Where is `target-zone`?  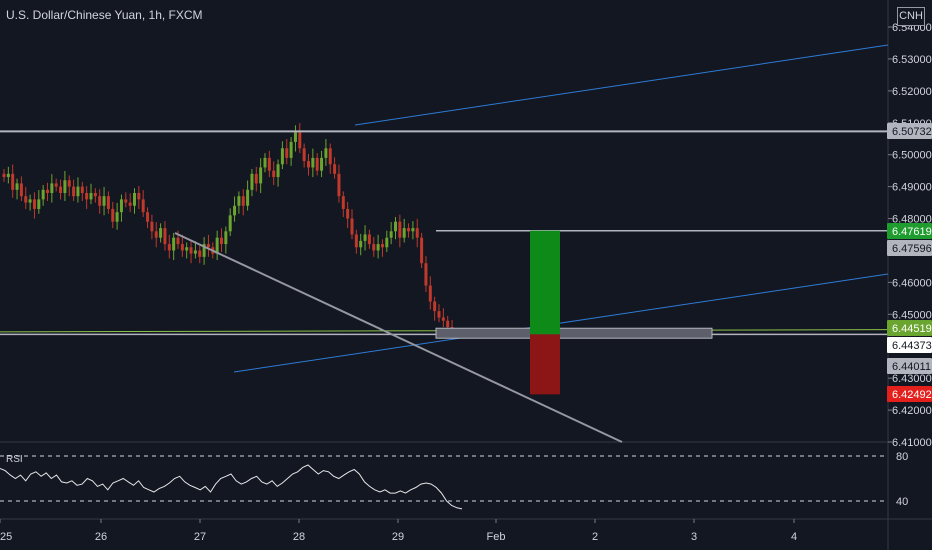 target-zone is located at coordinates (545, 282).